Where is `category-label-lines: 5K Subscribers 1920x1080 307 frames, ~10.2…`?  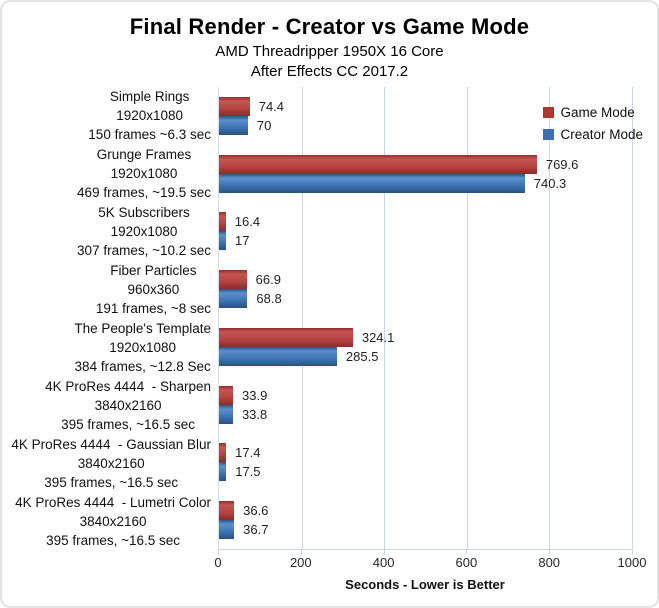
category-label-lines: 5K Subscribers 1920x1080 307 frames, ~10.2… is located at coordinates (144, 231).